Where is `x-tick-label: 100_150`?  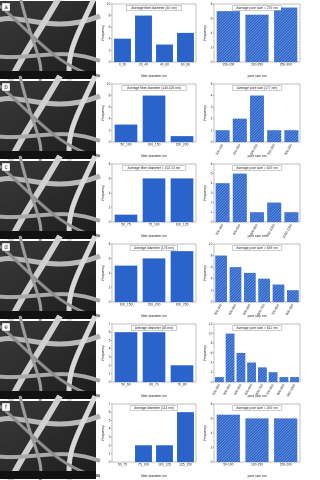
x-tick-label: 100_150 is located at coordinates (126, 304).